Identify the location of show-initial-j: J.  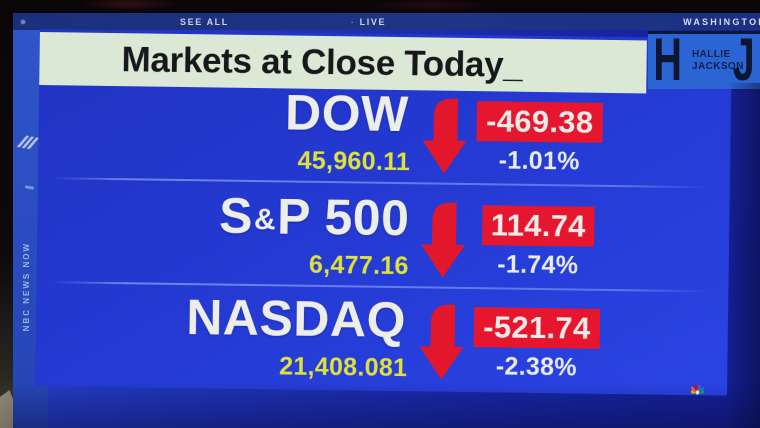
(743, 60).